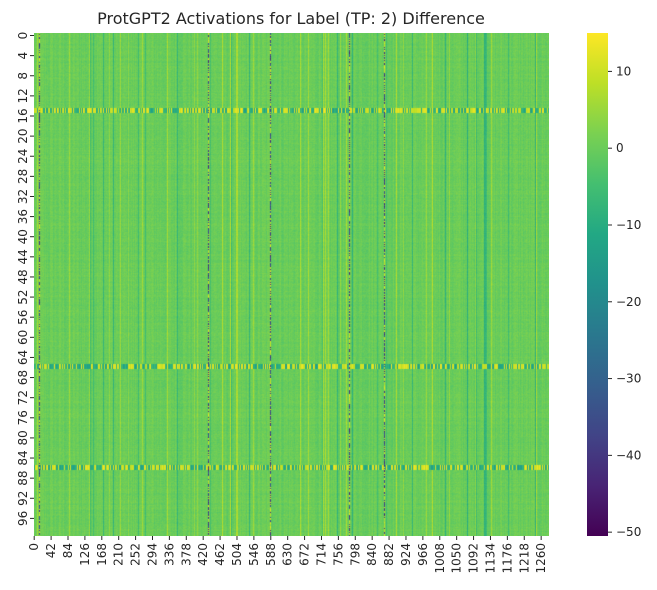 This screenshot has width=657, height=590. I want to click on y-tick-label: 24, so click(23, 156).